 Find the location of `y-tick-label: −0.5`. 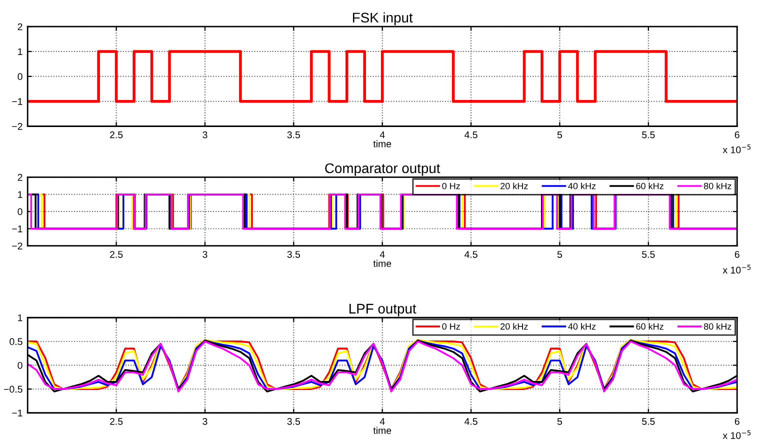

y-tick-label: −0.5 is located at coordinates (13, 389).